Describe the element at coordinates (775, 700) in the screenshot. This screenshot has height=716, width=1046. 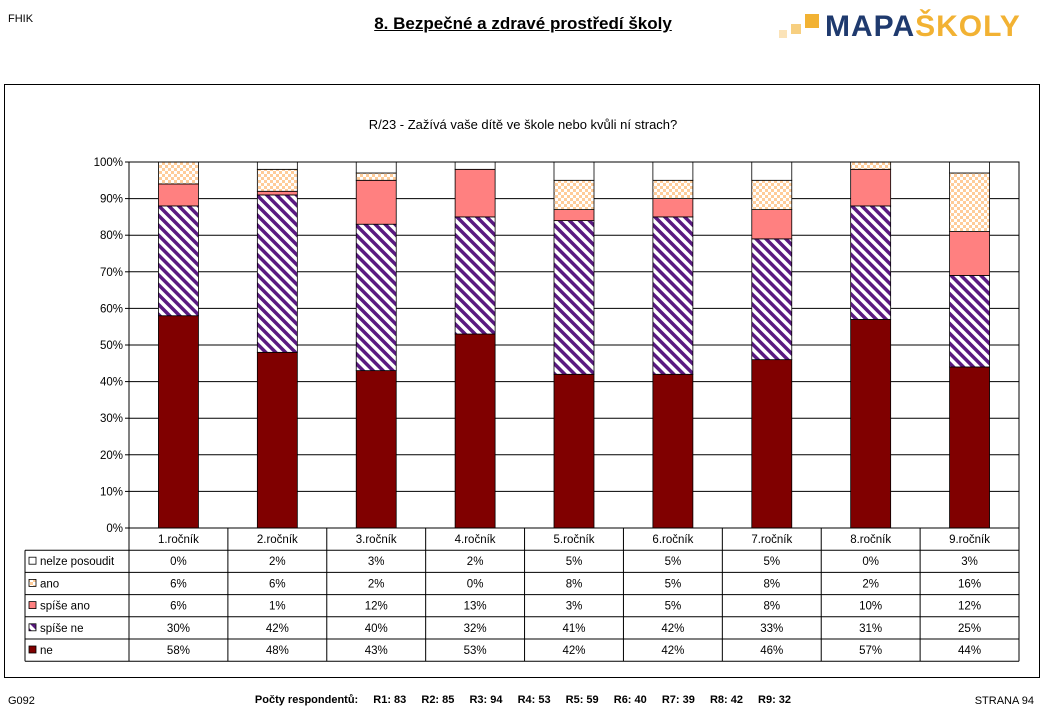
I see `respondent-count: R9: 32` at that location.